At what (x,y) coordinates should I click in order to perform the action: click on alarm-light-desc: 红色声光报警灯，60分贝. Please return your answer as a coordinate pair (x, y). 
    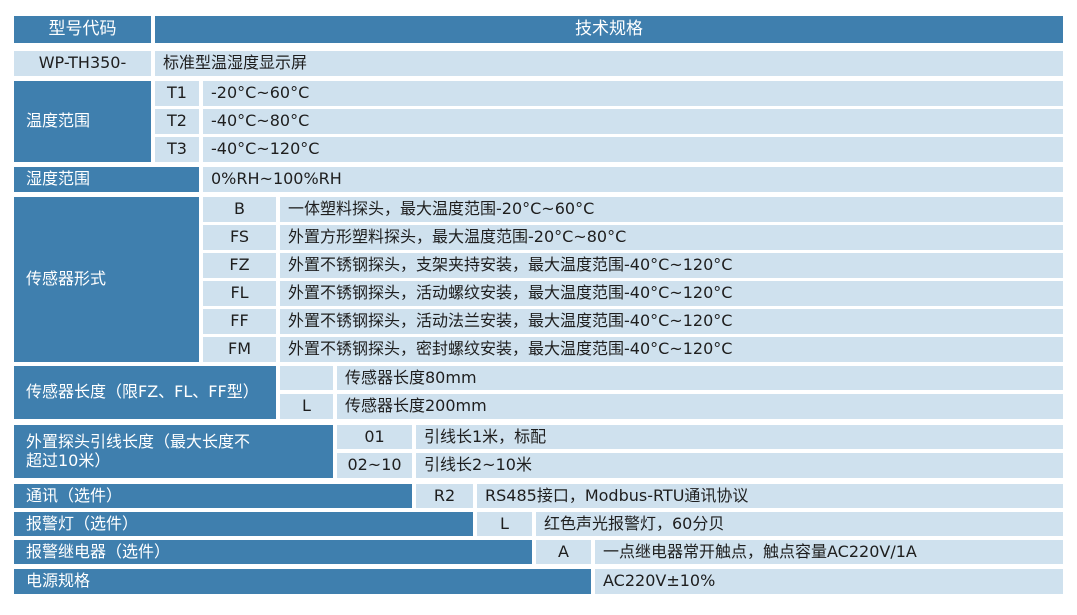
    Looking at the image, I should click on (799, 524).